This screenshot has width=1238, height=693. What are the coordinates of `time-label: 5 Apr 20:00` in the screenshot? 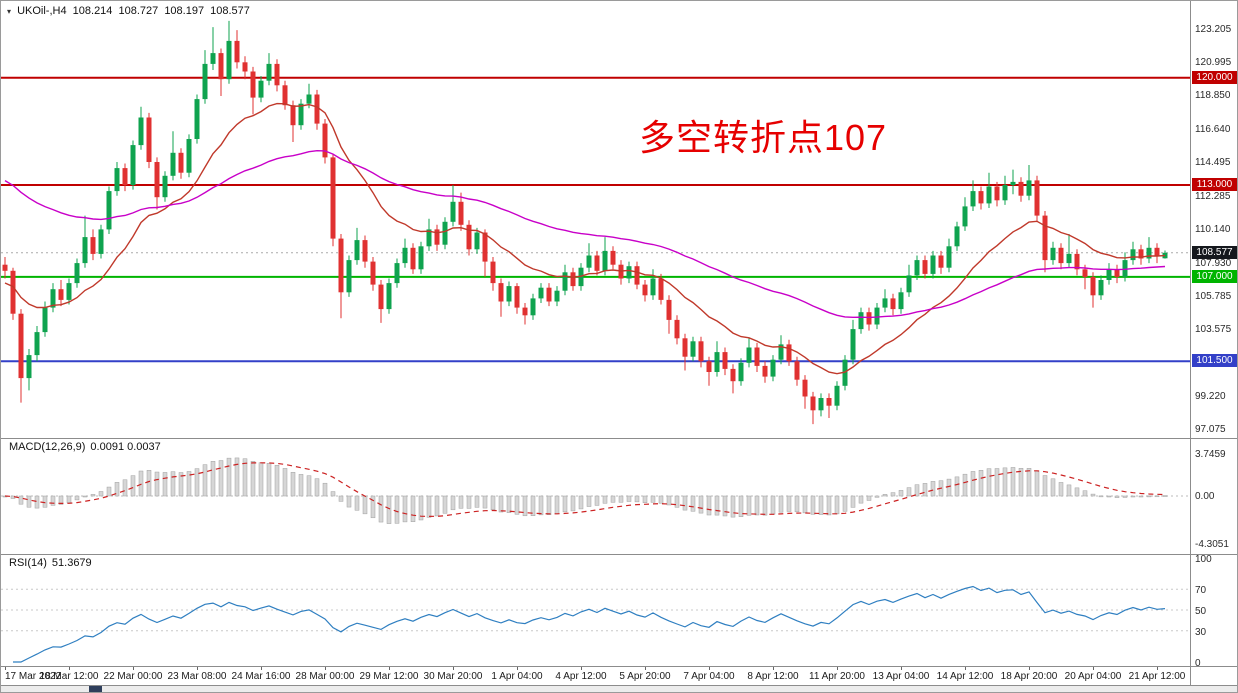 It's located at (645, 676).